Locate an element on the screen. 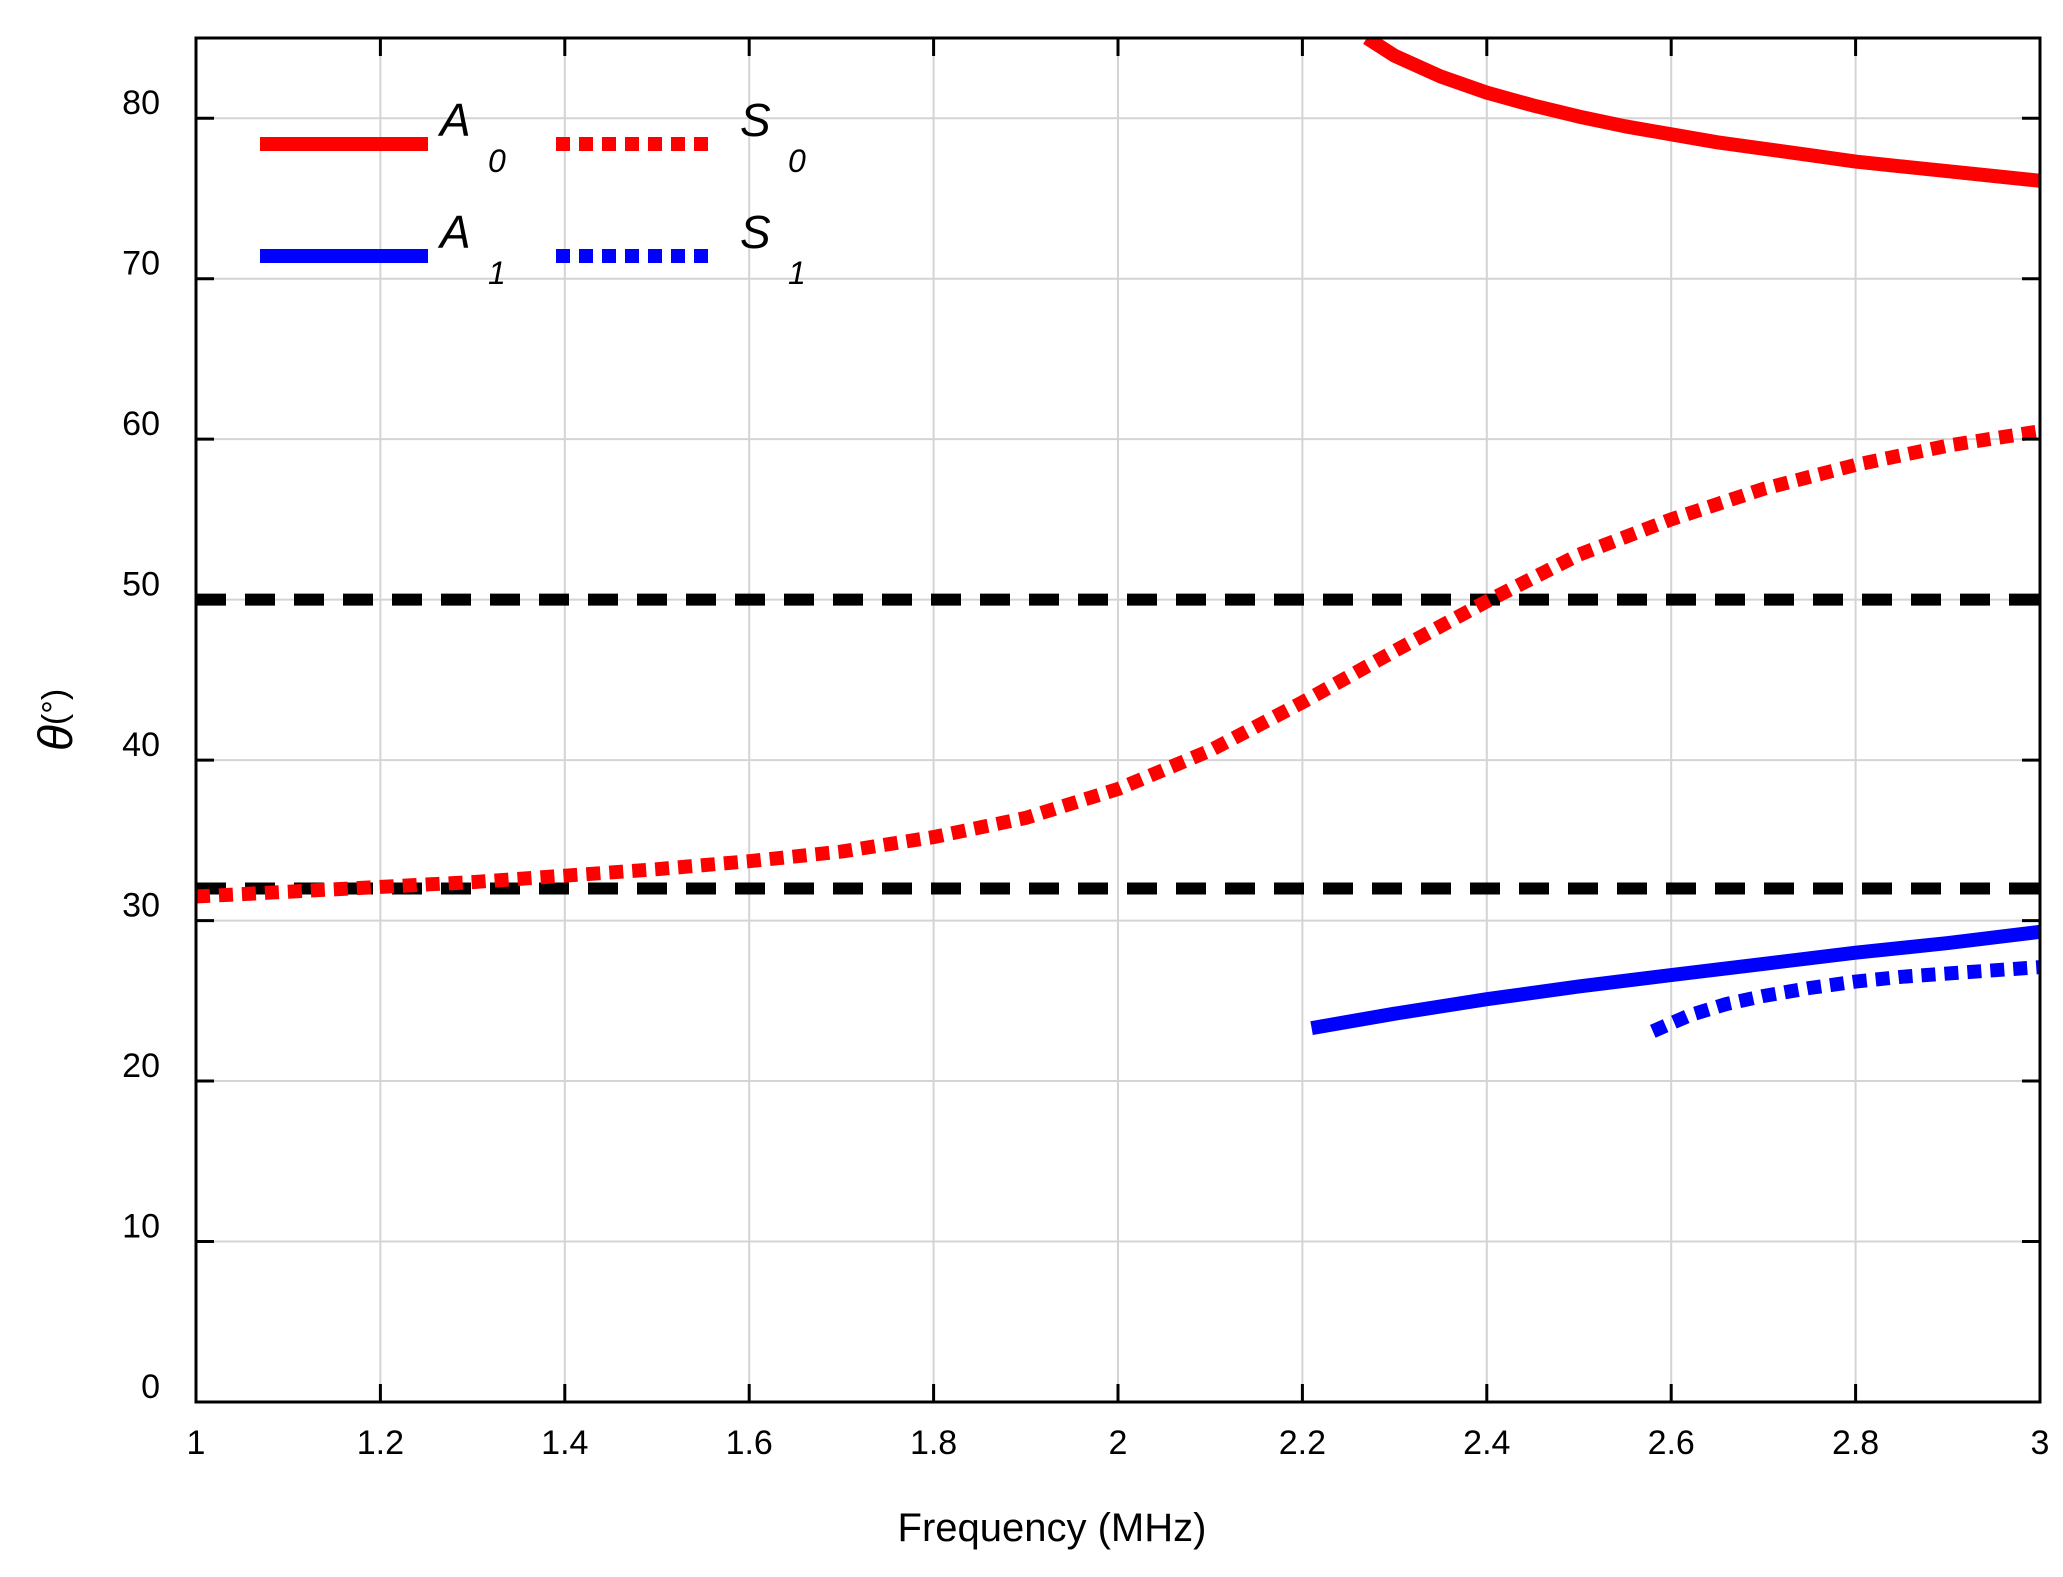 The image size is (2063, 1577). x-axis-label: Frequency (MHz) is located at coordinates (1052, 1528).